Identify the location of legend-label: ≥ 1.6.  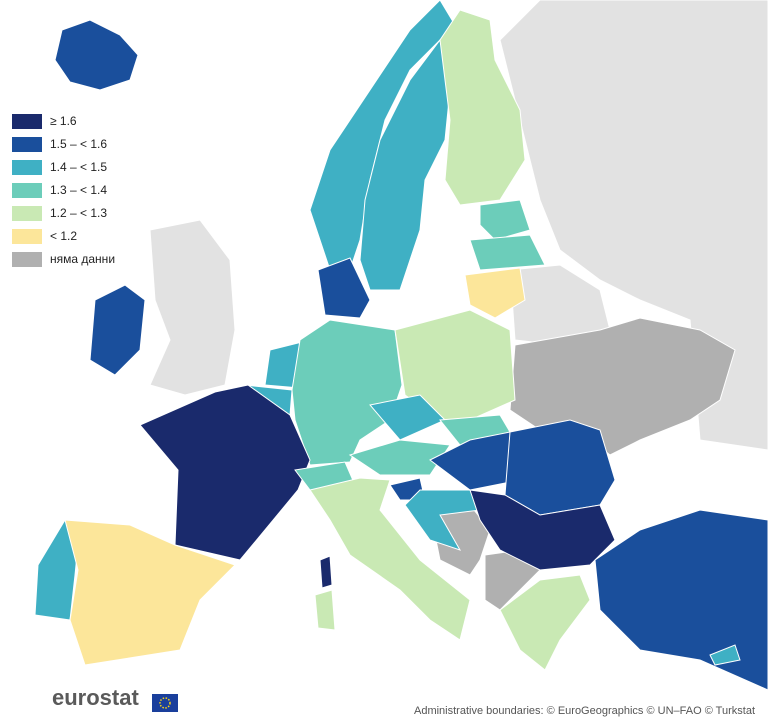
(63, 121).